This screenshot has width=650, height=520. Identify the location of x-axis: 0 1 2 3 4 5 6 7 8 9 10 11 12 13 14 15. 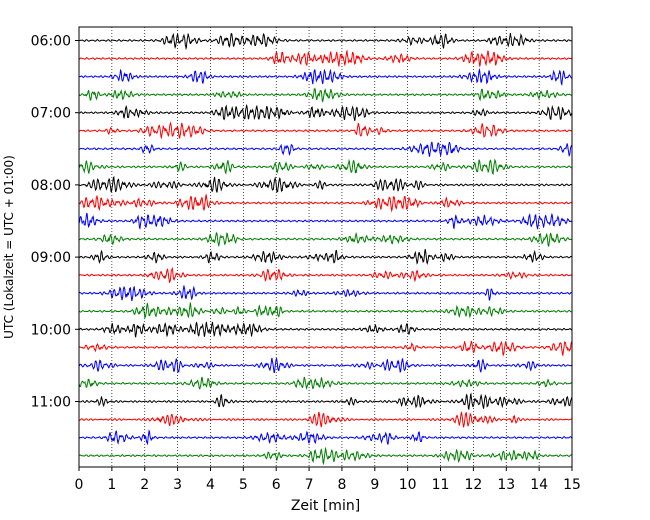
(328, 480).